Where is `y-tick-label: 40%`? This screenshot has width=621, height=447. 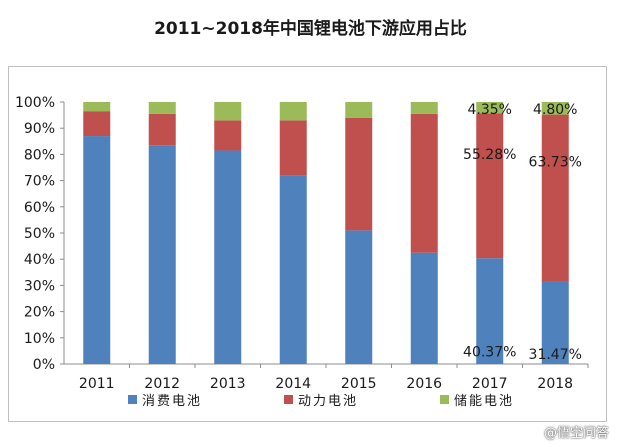
y-tick-label: 40% is located at coordinates (39, 260).